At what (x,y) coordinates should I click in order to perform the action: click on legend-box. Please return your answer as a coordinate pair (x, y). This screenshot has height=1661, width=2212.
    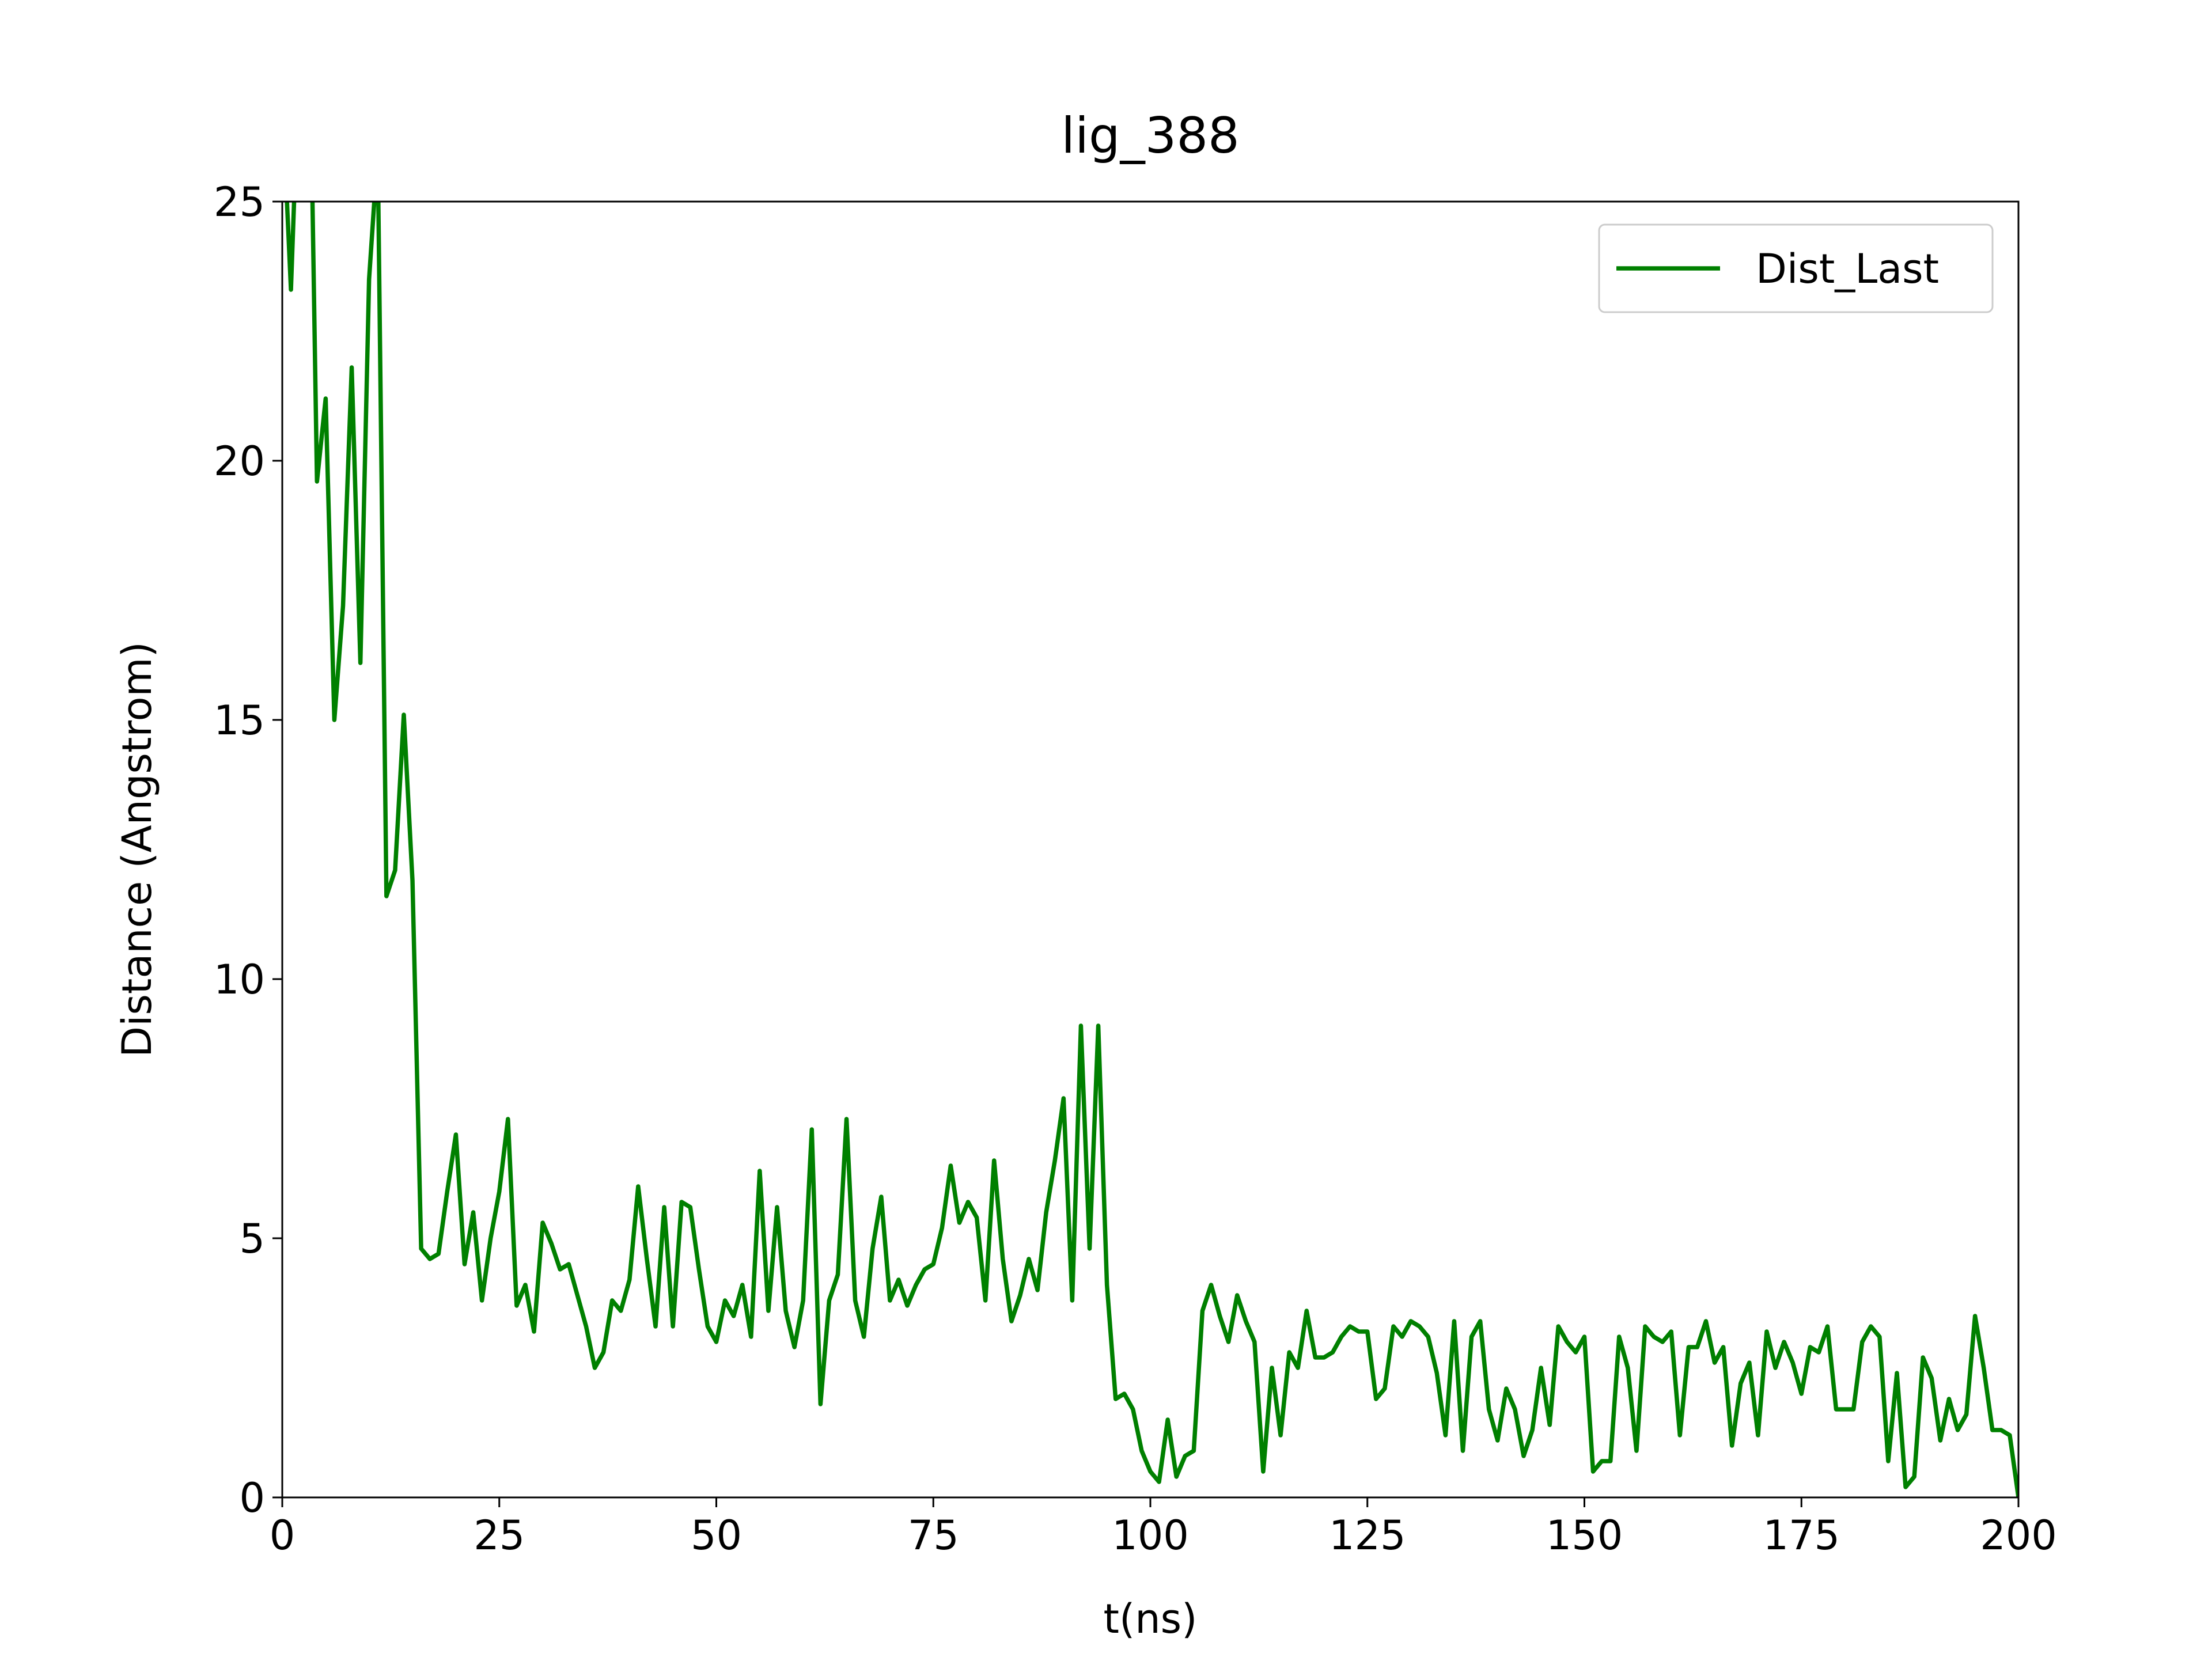
    Looking at the image, I should click on (1796, 268).